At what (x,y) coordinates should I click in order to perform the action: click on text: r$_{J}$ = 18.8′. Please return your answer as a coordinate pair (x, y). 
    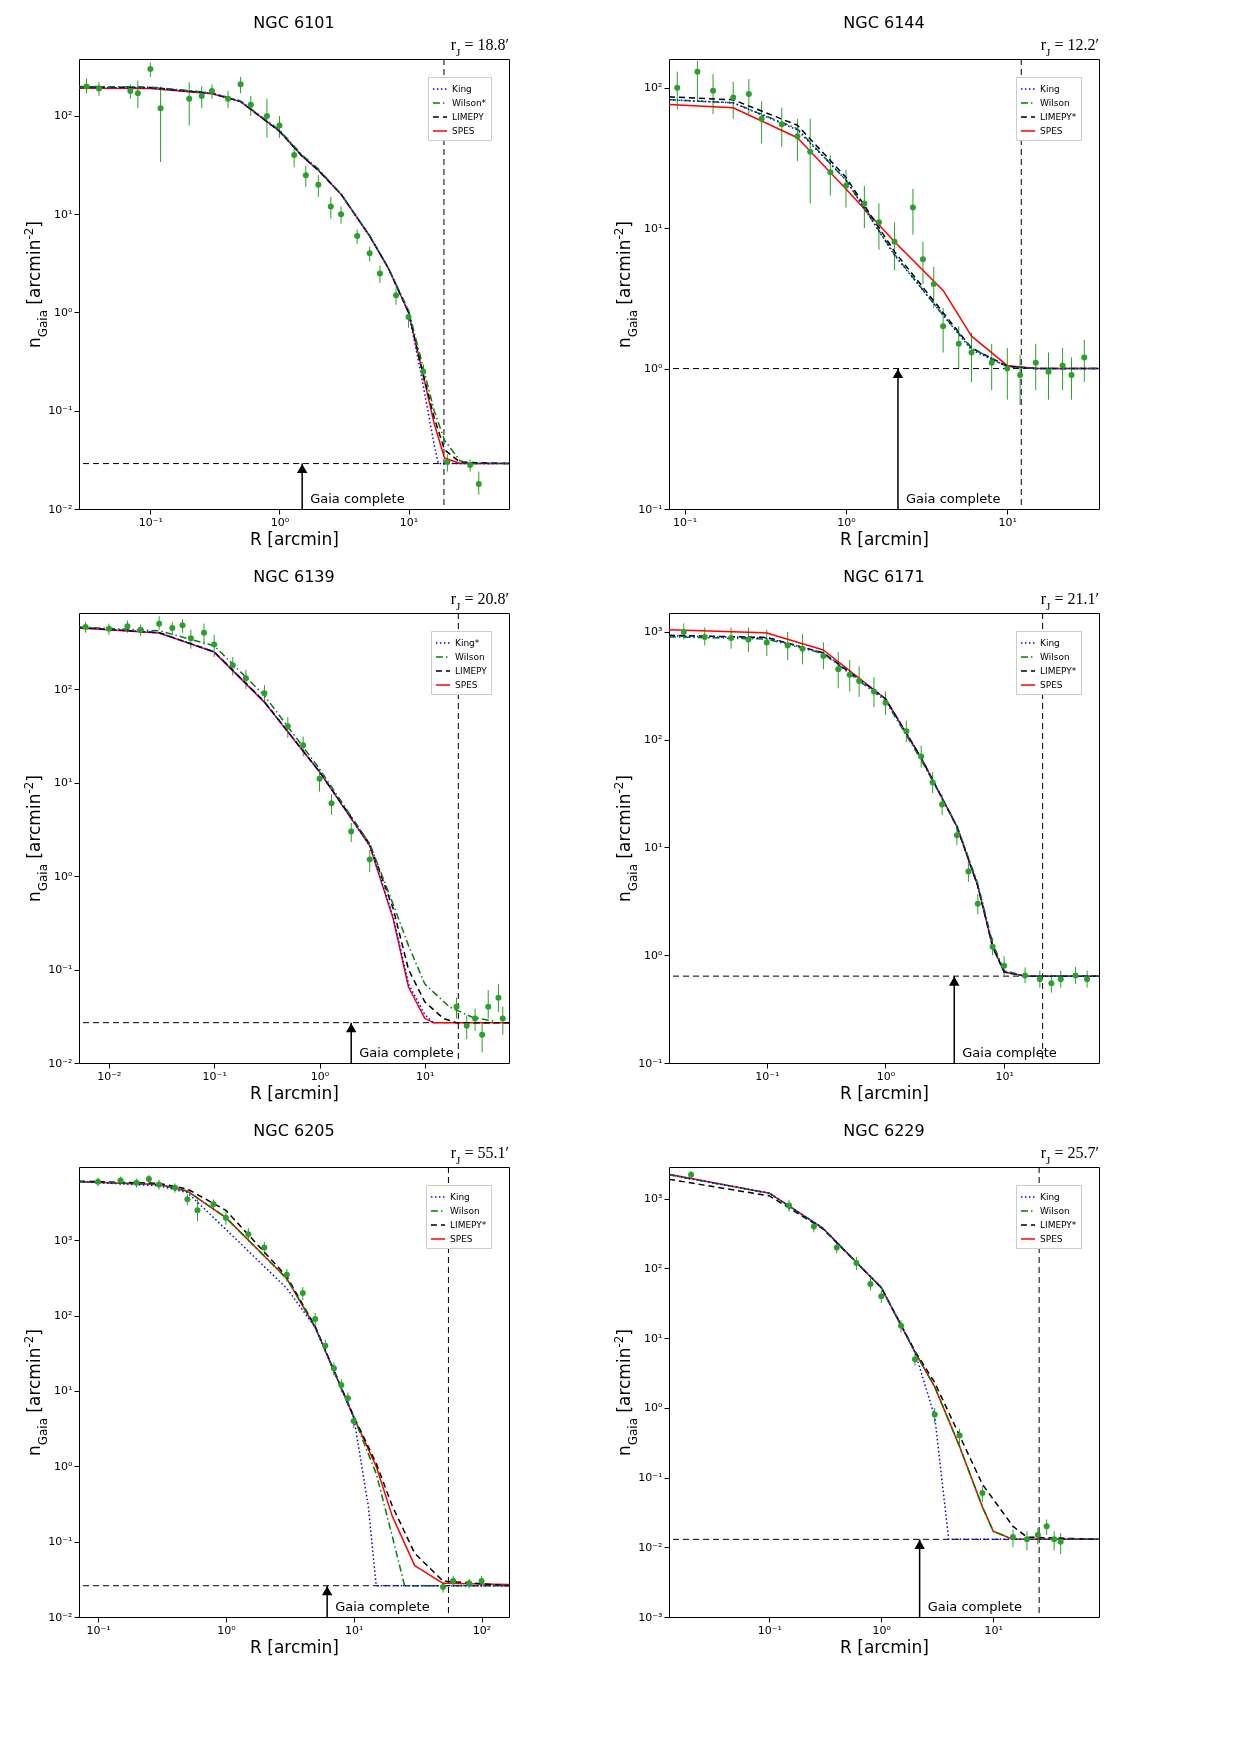
    Looking at the image, I should click on (479, 47).